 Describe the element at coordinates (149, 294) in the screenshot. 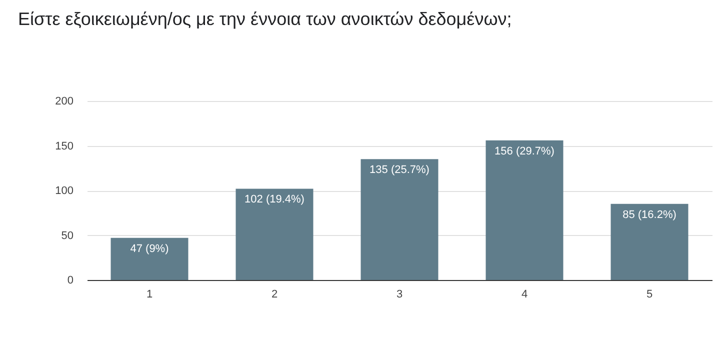

I see `x-tick-label: 1` at that location.